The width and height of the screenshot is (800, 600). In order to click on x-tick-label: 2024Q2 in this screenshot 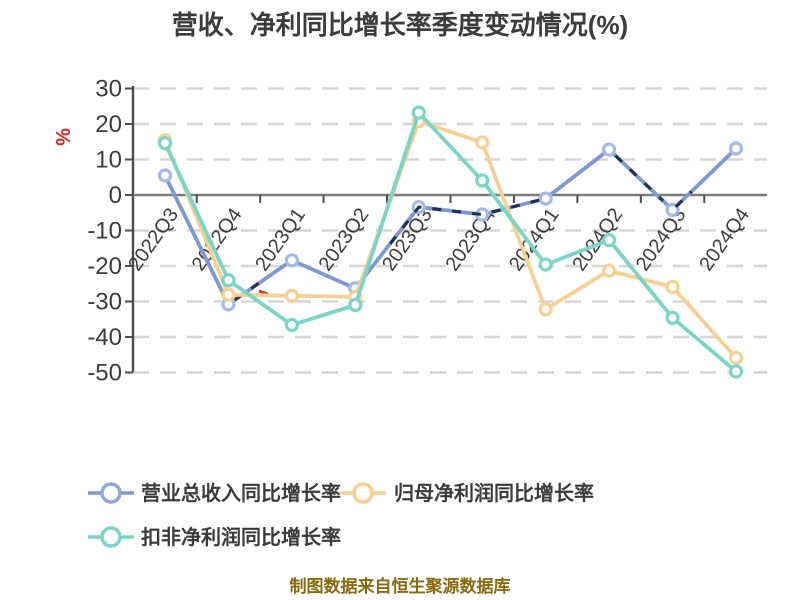, I will do `click(597, 239)`.